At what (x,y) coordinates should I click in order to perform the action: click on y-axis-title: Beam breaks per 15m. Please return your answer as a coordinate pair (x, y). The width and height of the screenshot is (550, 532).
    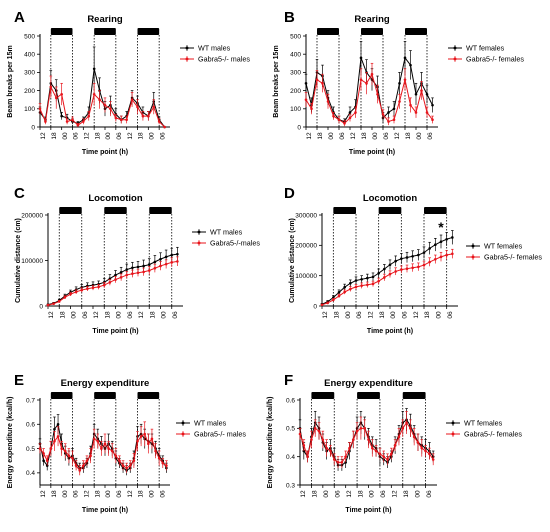
    Looking at the image, I should click on (10, 81).